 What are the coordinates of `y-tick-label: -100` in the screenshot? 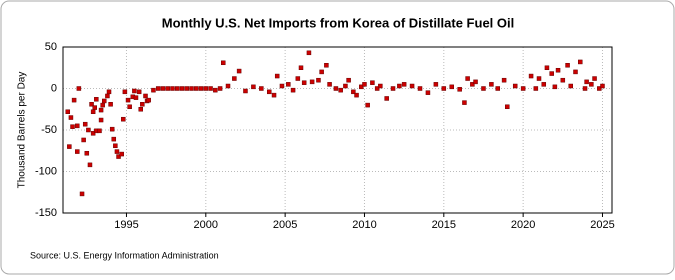 It's located at (46, 171).